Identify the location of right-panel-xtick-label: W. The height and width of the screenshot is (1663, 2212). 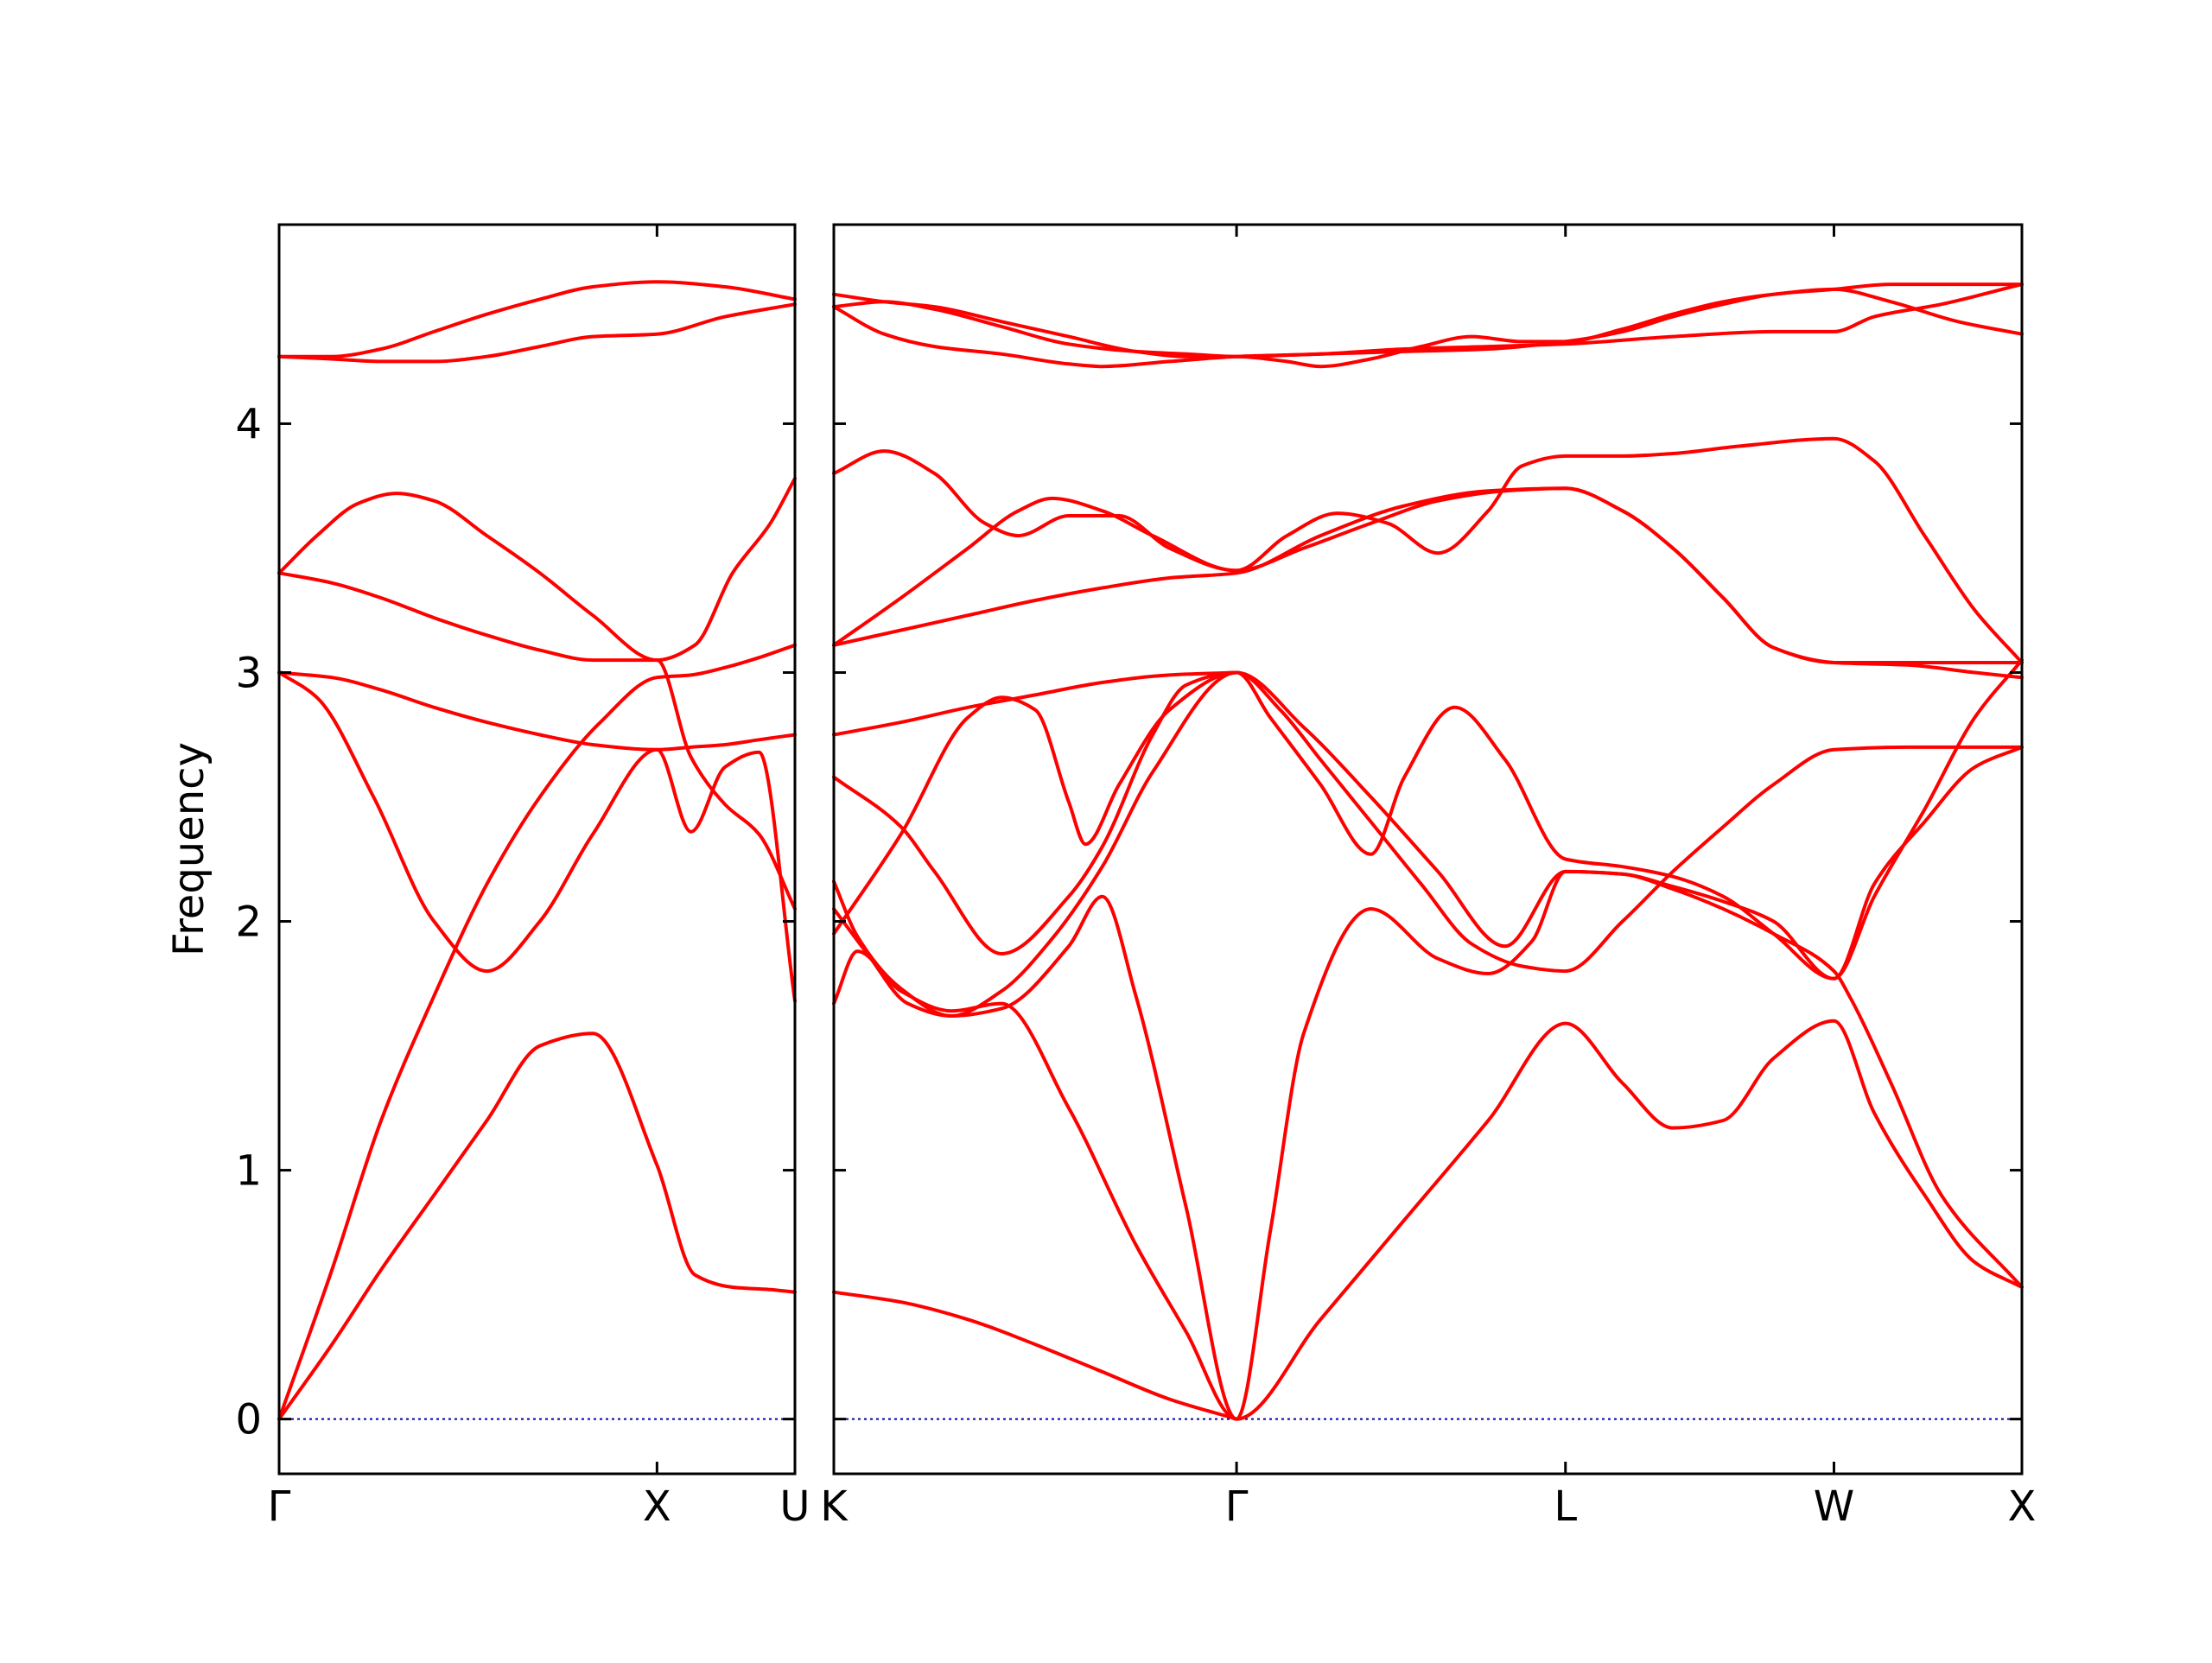
(1834, 1507).